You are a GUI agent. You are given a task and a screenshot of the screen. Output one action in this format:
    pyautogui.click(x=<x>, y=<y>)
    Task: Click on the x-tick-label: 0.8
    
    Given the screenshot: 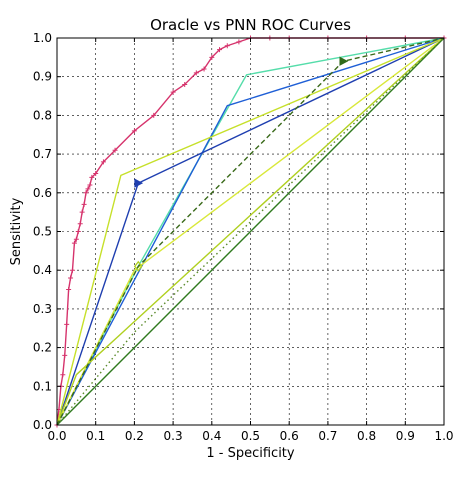 What is the action you would take?
    pyautogui.click(x=366, y=436)
    